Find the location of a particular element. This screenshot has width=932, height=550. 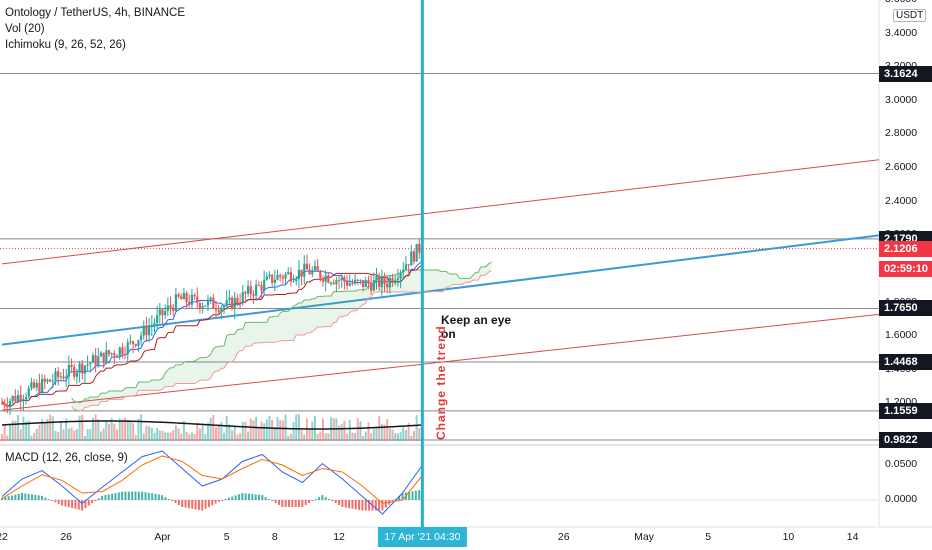

price-tick-label: 2.8000 is located at coordinates (901, 133).